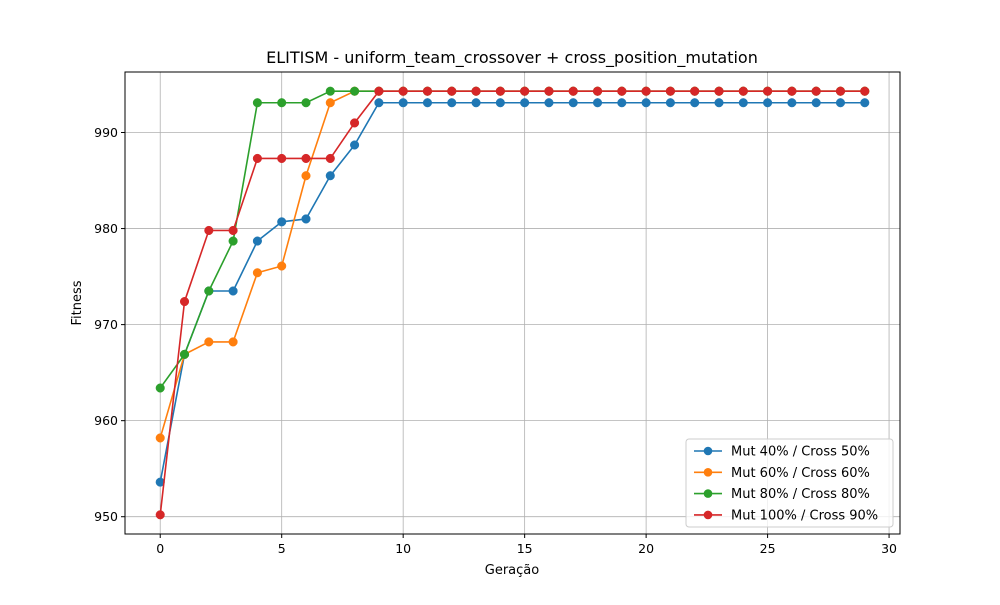  Describe the element at coordinates (800, 494) in the screenshot. I see `legend-label: Mut 80% / Cross 80%` at that location.